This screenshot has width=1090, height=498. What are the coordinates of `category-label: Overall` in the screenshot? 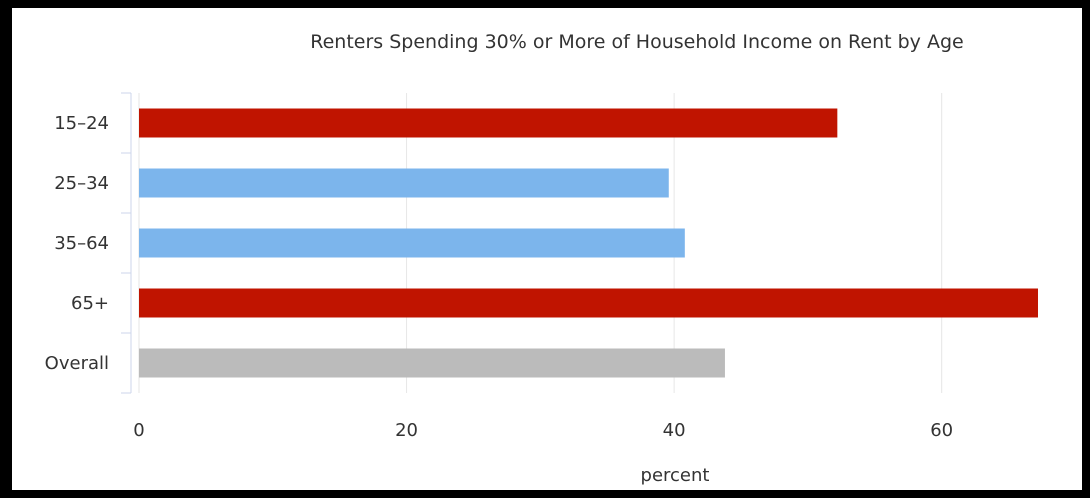 It's located at (77, 363).